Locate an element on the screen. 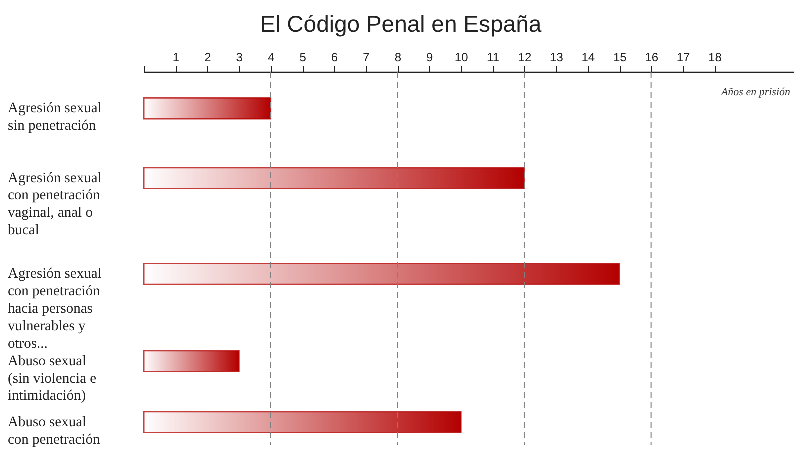  x-tick-label: 16 is located at coordinates (652, 57).